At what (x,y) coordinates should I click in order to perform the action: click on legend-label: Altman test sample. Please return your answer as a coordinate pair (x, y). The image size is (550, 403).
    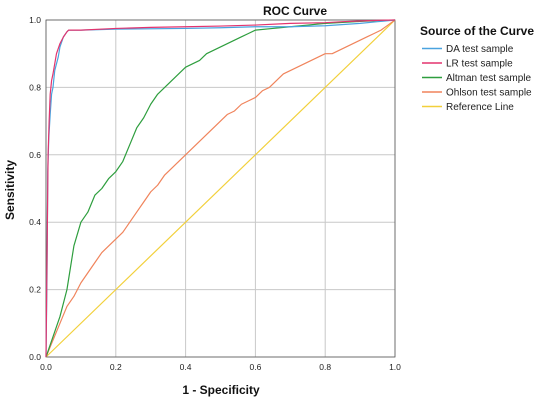
    Looking at the image, I should click on (488, 78).